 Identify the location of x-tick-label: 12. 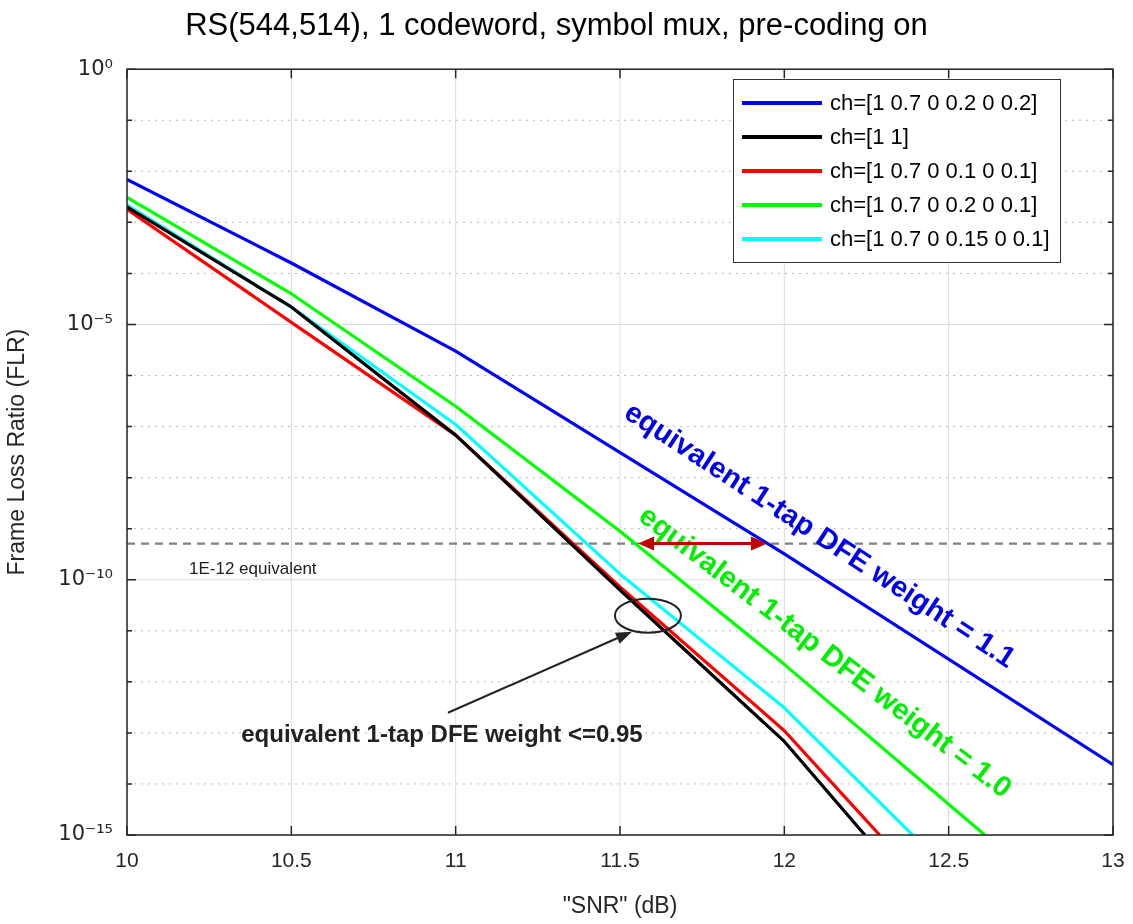
(784, 860).